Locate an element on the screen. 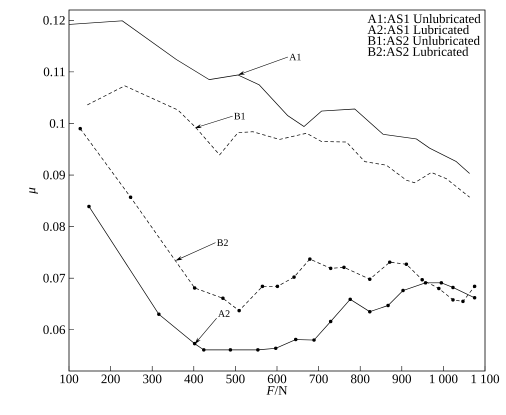  annotation: B1:AS2 Unlubricated is located at coordinates (424, 41).